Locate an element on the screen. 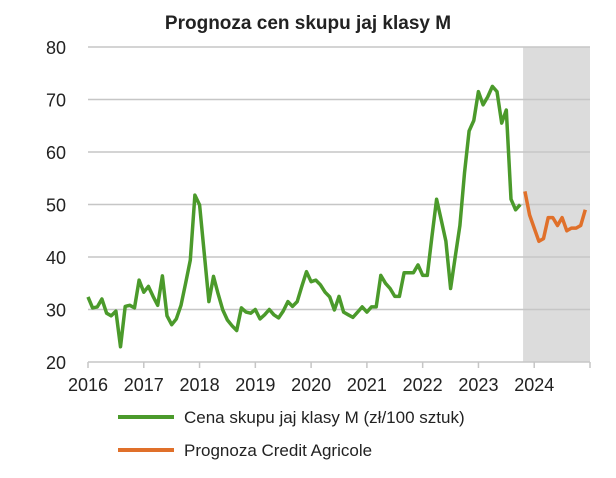 The image size is (616, 478). x-tick-label: 2021 is located at coordinates (367, 385).